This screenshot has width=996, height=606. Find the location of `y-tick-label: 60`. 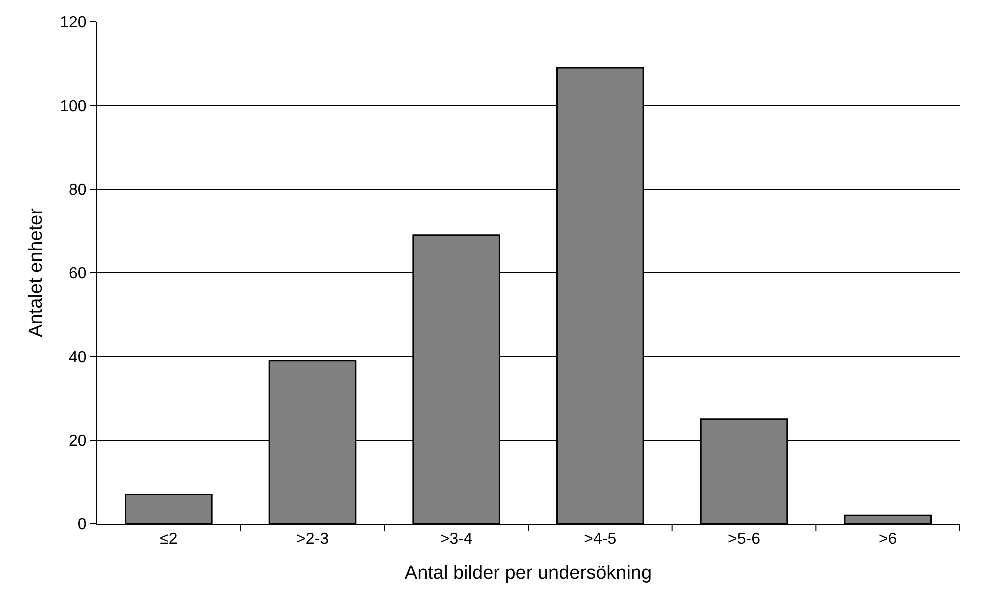

y-tick-label: 60 is located at coordinates (78, 274).